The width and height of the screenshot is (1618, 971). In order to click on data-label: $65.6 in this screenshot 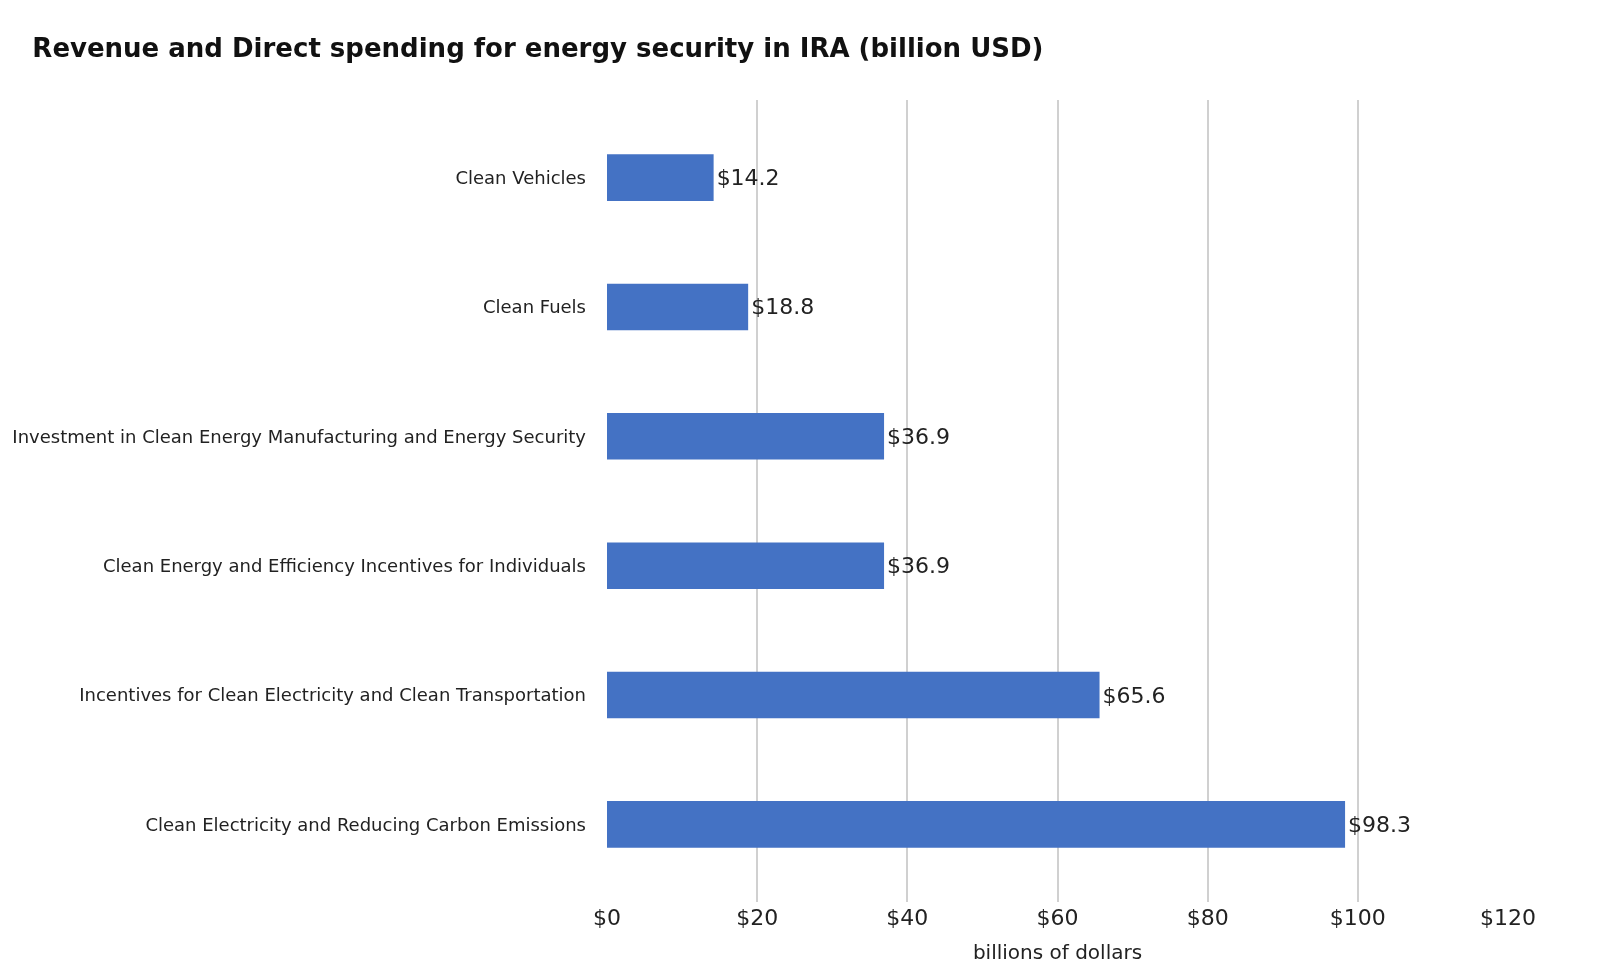, I will do `click(1134, 695)`.